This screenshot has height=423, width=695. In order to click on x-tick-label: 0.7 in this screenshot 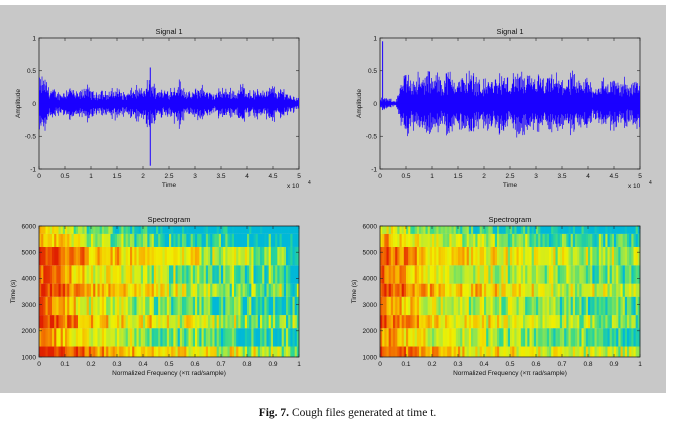, I will do `click(561, 364)`.